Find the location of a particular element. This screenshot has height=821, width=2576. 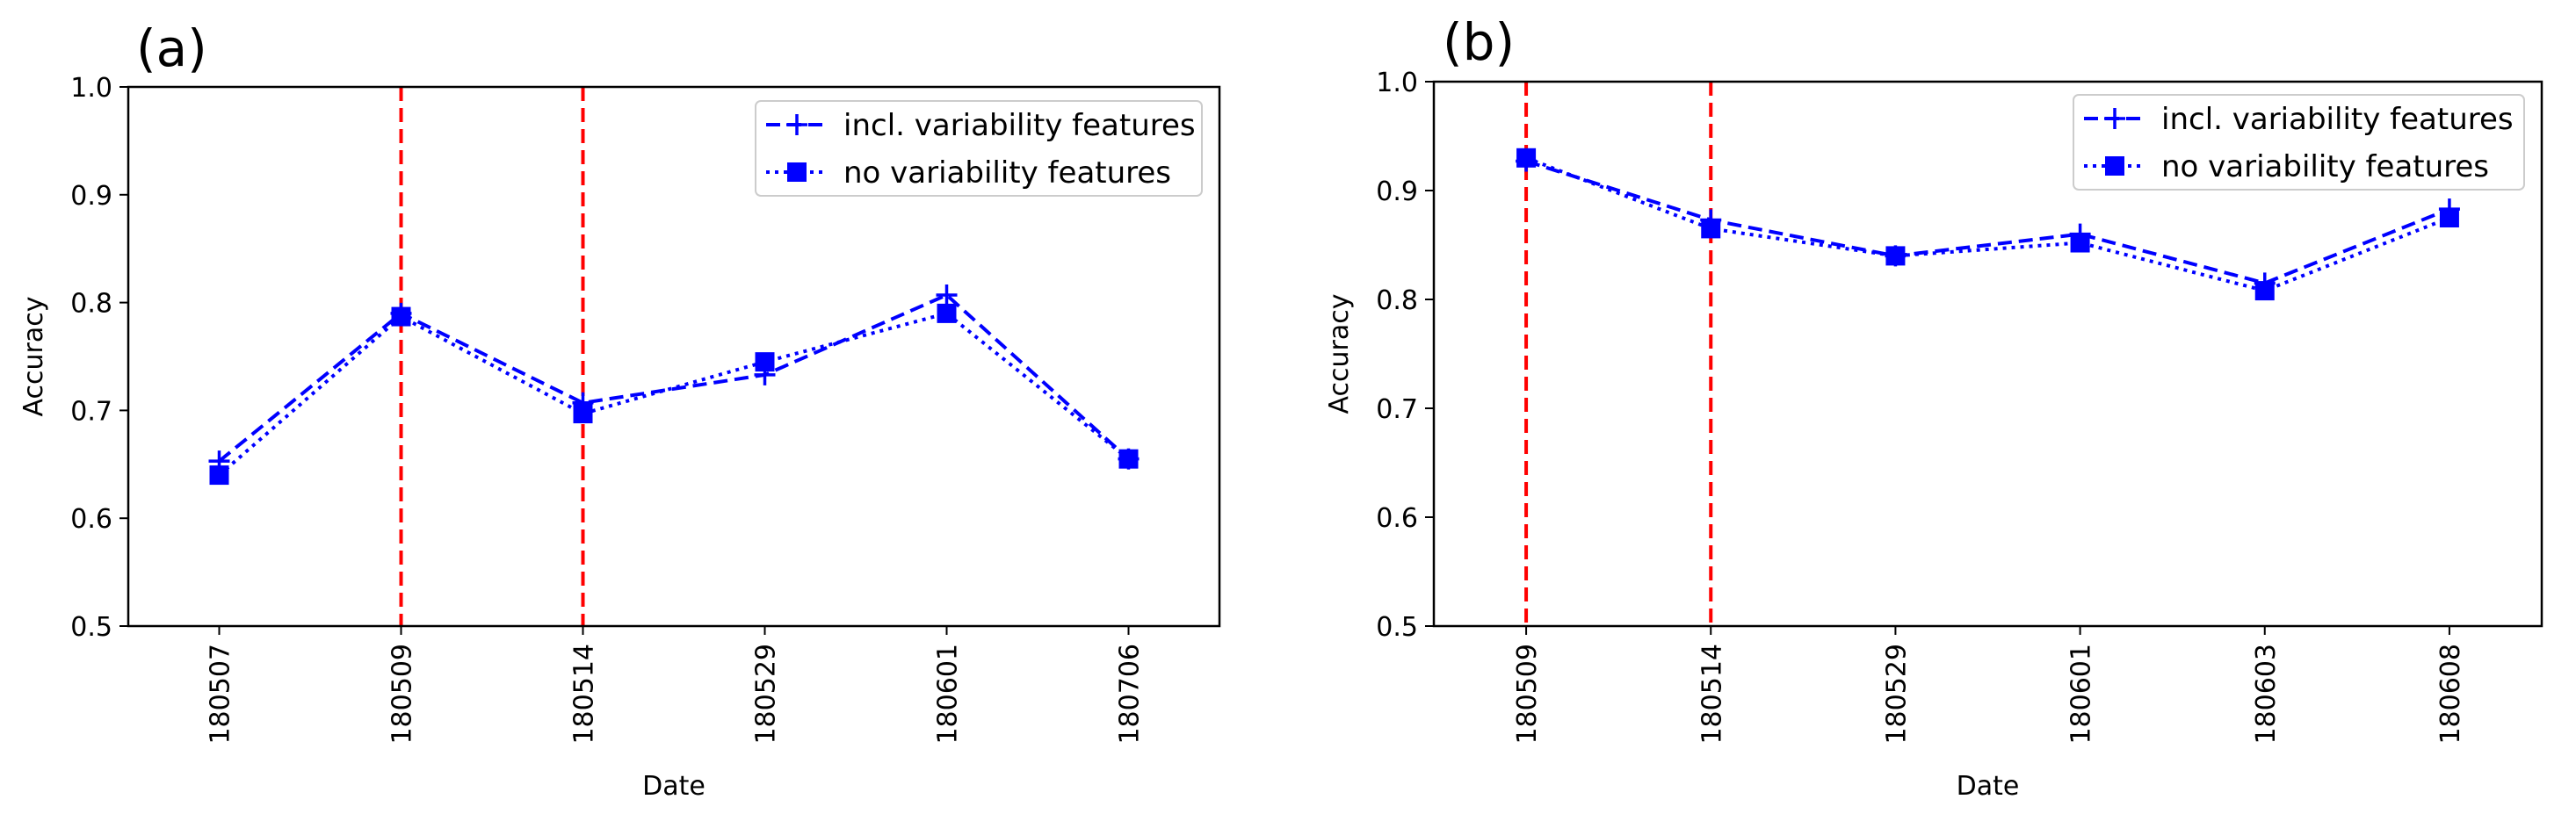

x-tick-label: 180507 is located at coordinates (221, 694).